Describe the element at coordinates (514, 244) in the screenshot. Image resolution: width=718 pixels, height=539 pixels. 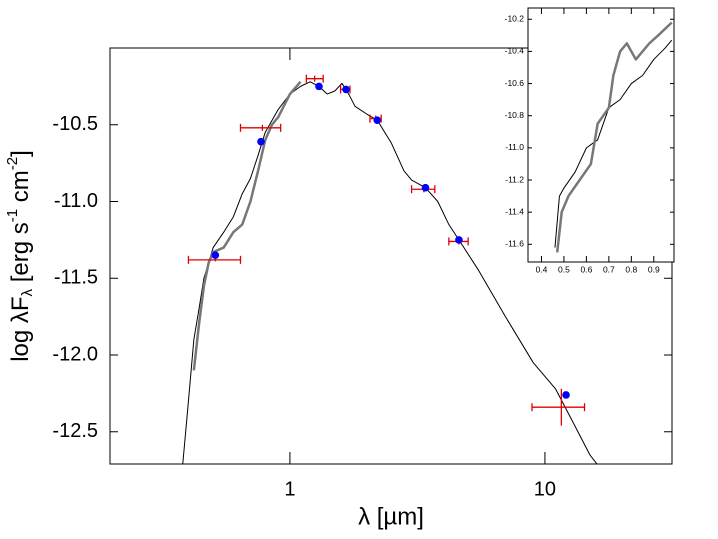
I see `y-tick-label: -11.6` at that location.